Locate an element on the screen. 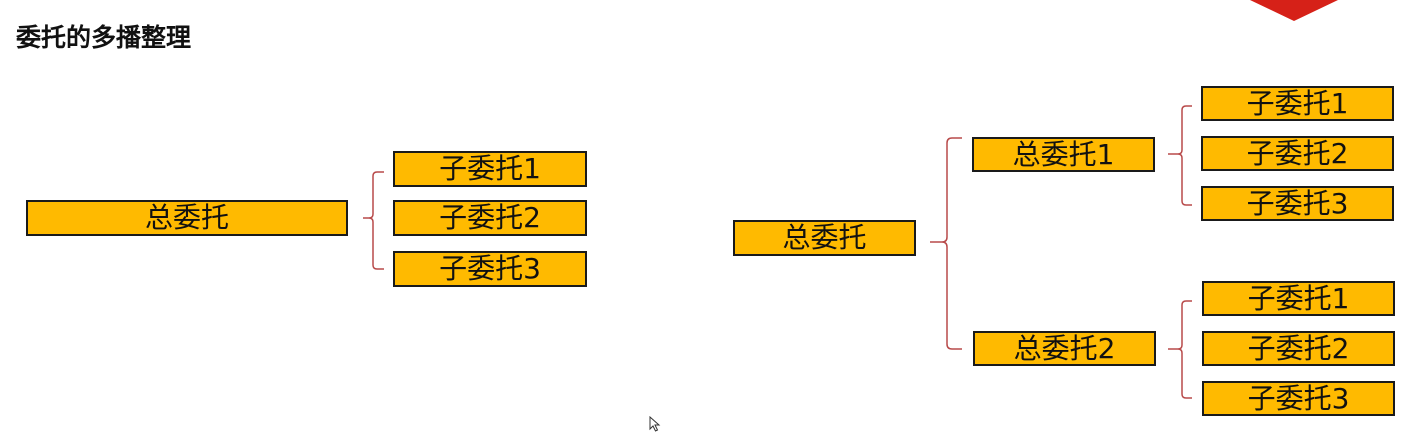  right-group2-child-label-2: 子委托2 is located at coordinates (1298, 348).